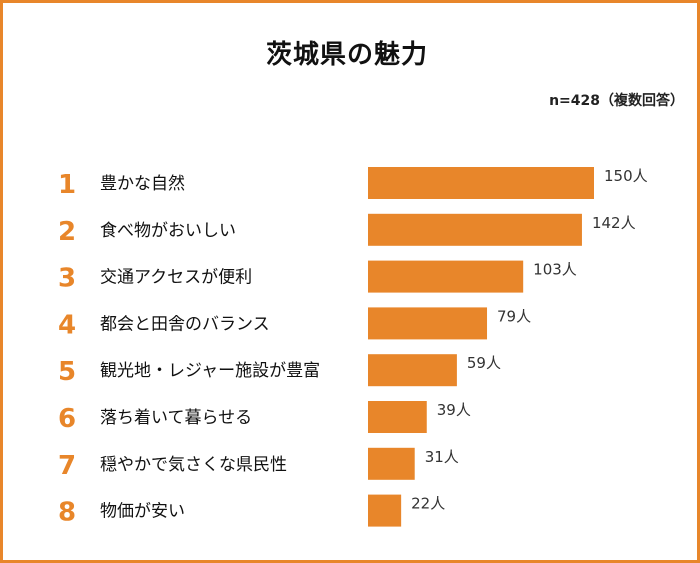  Describe the element at coordinates (185, 324) in the screenshot. I see `category-label: 都会と田舎のバランス` at that location.